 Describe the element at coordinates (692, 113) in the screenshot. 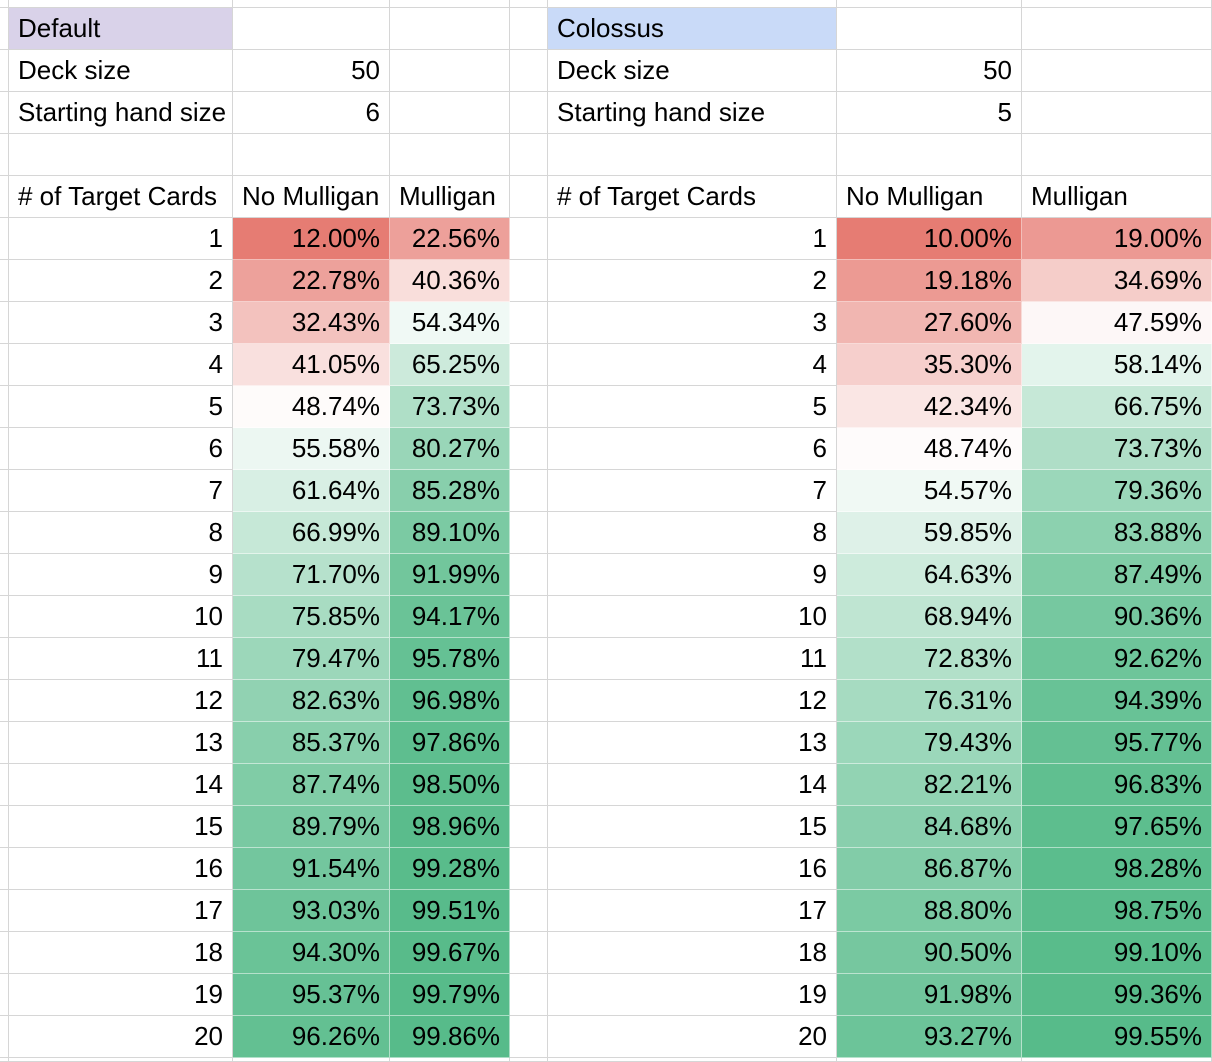

I see `colossus-starting-hand-size-label: Starting hand size` at that location.